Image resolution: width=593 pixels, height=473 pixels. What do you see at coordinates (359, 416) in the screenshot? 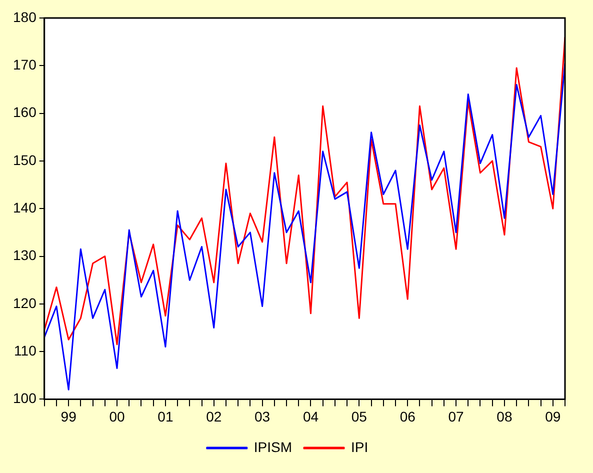
I see `x-tick-label: 05` at bounding box center [359, 416].